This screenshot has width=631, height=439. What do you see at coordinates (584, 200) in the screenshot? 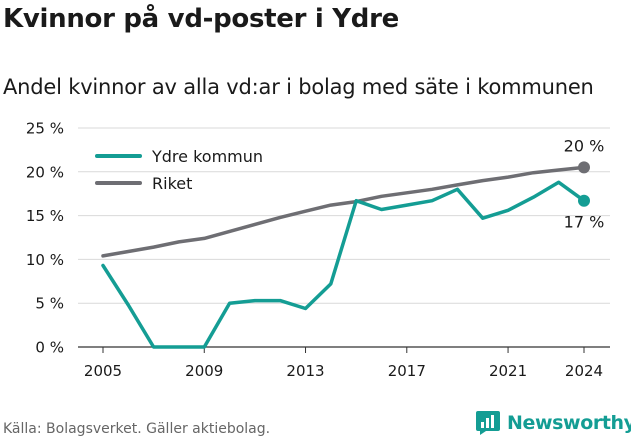
I see `end-point-ydre-kommun` at bounding box center [584, 200].